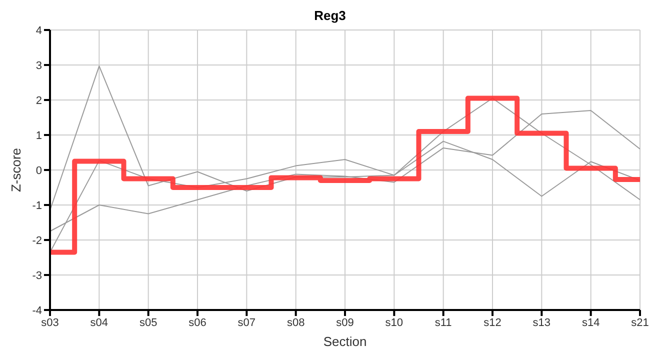  I want to click on x-axis-title: Section, so click(345, 341).